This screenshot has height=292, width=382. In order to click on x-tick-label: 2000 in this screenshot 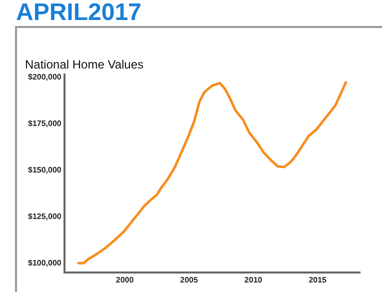, I will do `click(125, 279)`.